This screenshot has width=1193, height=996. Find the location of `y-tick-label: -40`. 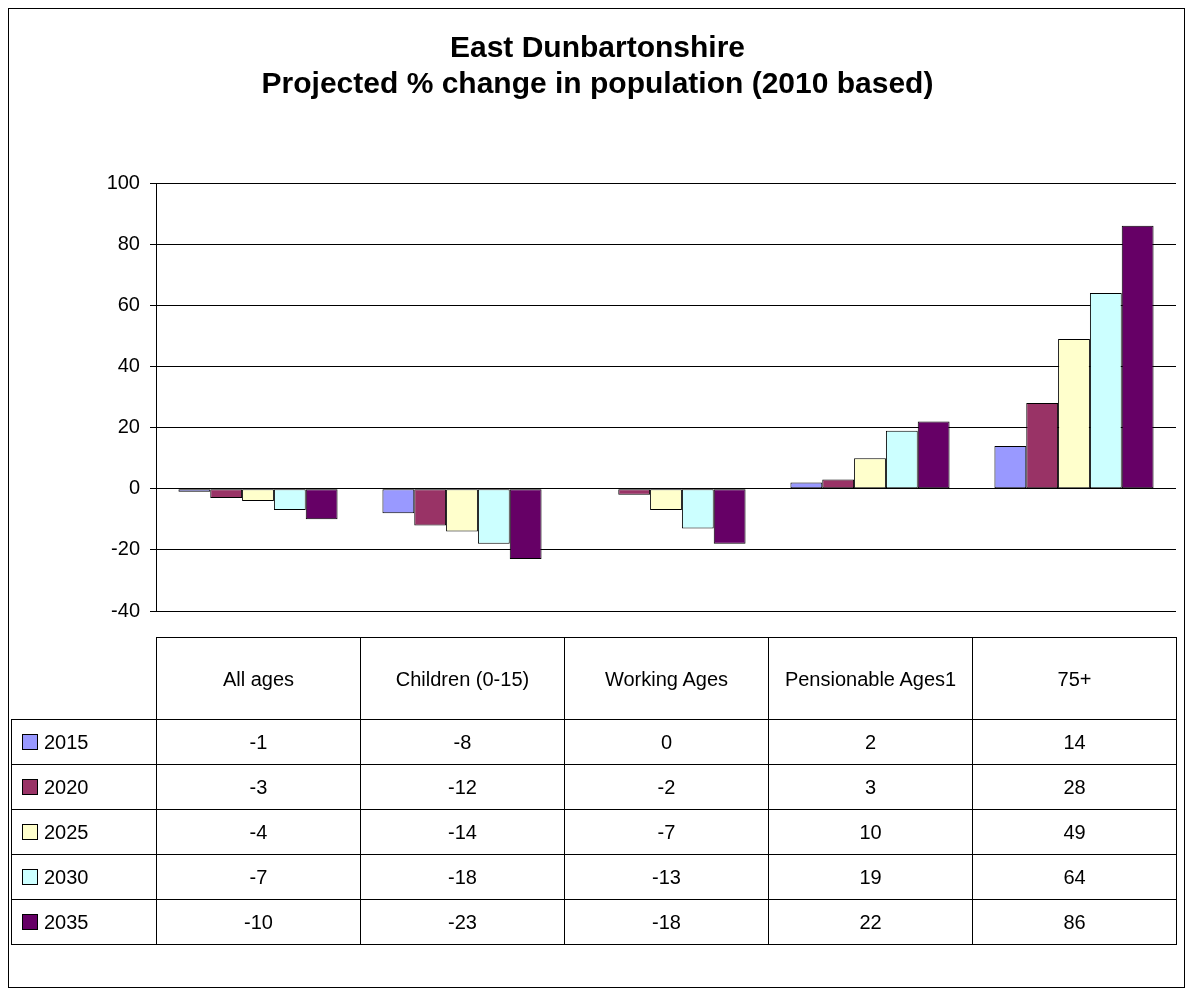

y-tick-label: -40 is located at coordinates (125, 609).